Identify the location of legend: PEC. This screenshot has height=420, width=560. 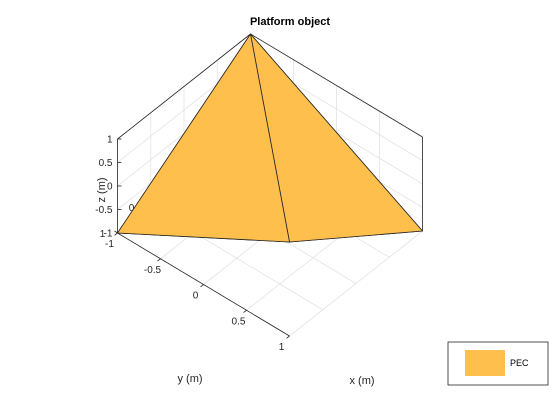
(498, 363).